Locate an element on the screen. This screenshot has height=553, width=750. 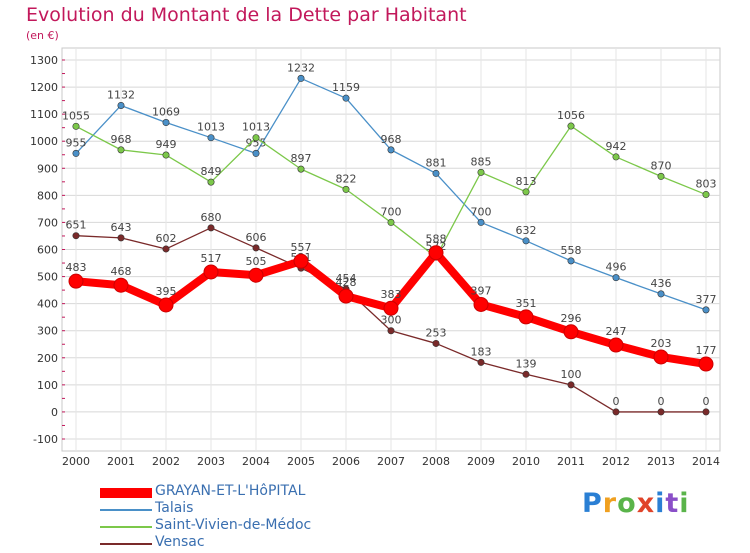
y-tick-label: 1300 is located at coordinates (44, 60).